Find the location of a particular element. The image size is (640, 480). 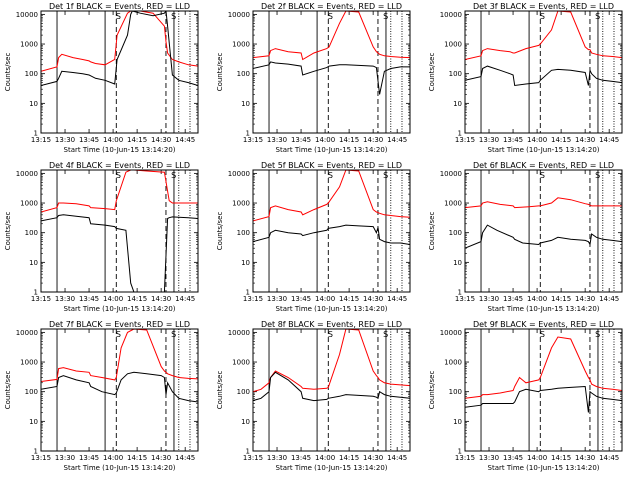

panel-title: Det 1f BLACK = Events, RED = LLD is located at coordinates (119, 6).